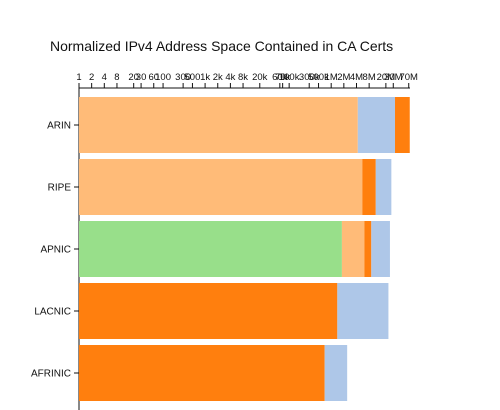  Describe the element at coordinates (408, 77) in the screenshot. I see `x-tick-label: 70M` at that location.